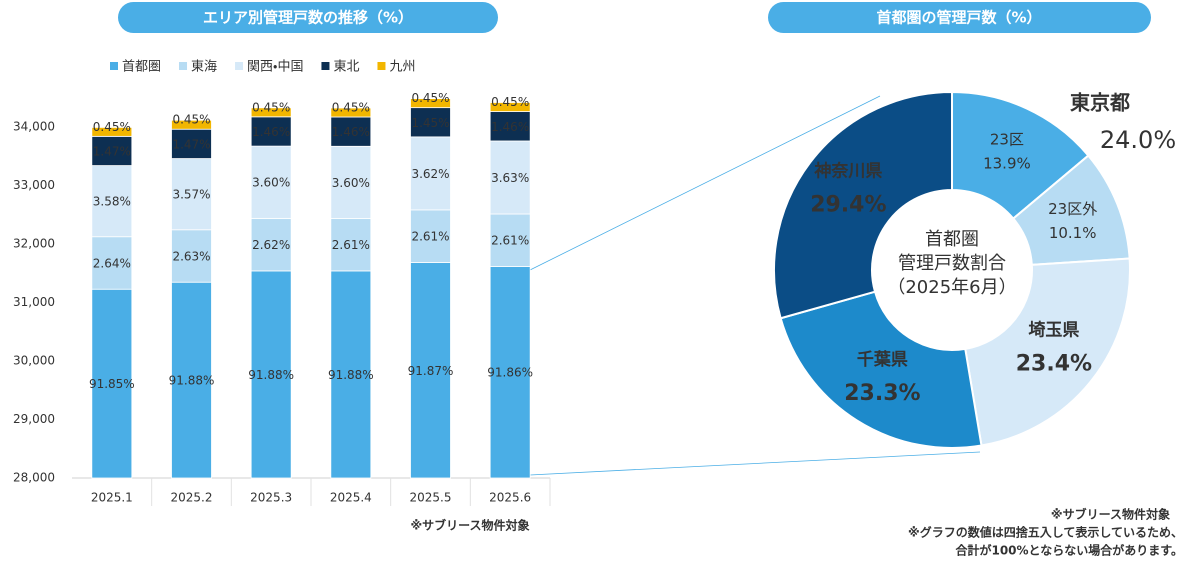  Describe the element at coordinates (271, 498) in the screenshot. I see `x-tick-label: 2025.3` at that location.